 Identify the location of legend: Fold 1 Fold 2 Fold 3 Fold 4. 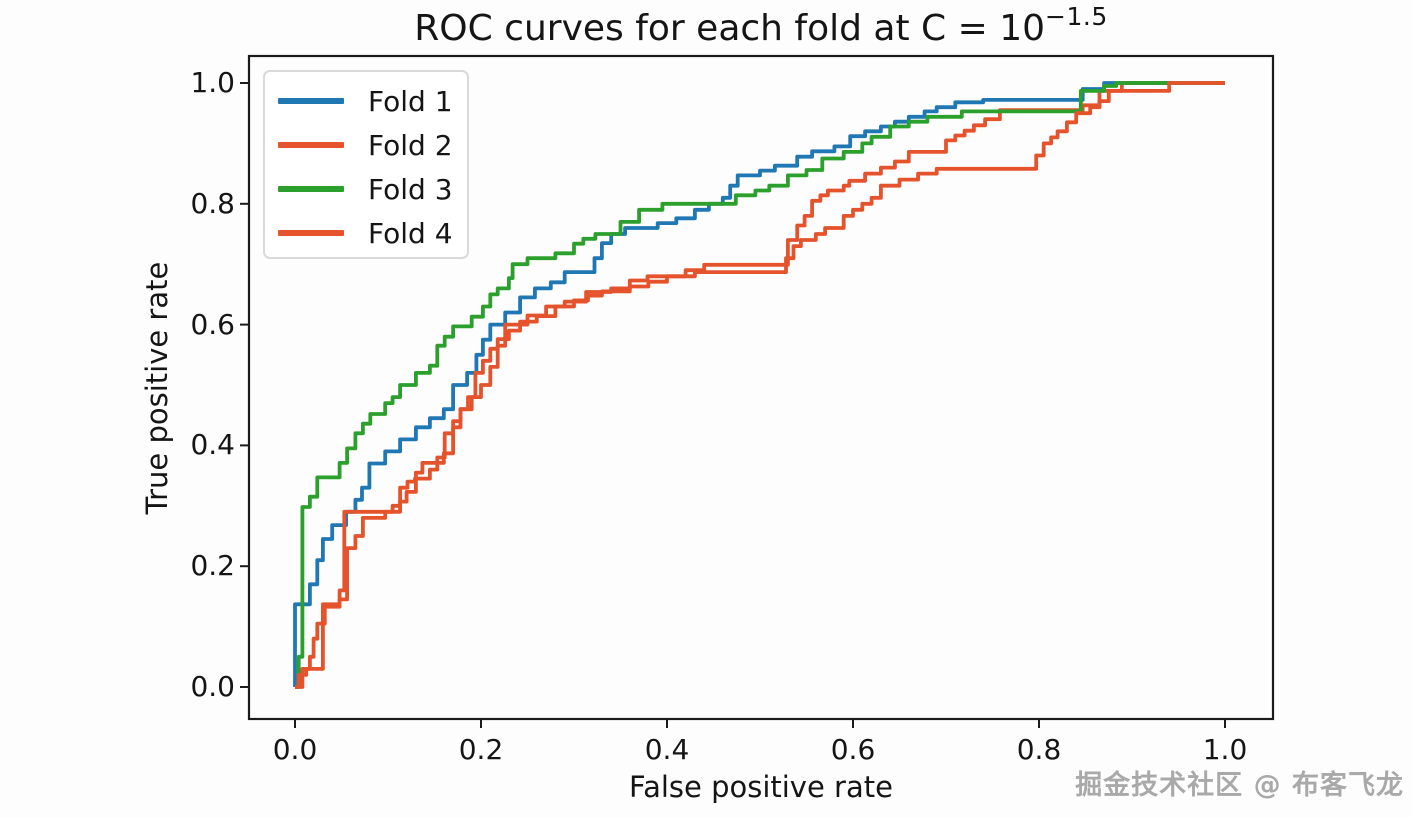
(366, 164).